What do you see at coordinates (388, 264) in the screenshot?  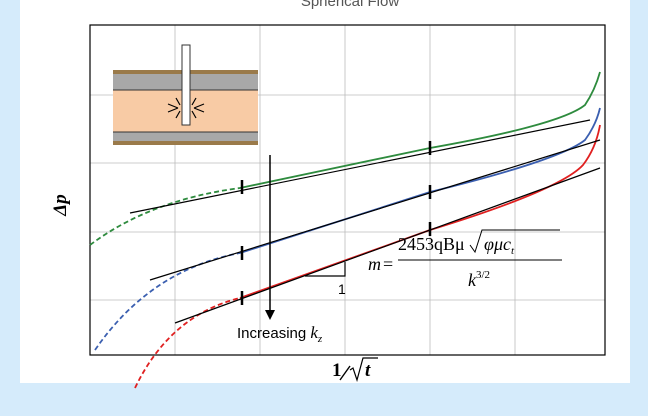 I see `label: =` at bounding box center [388, 264].